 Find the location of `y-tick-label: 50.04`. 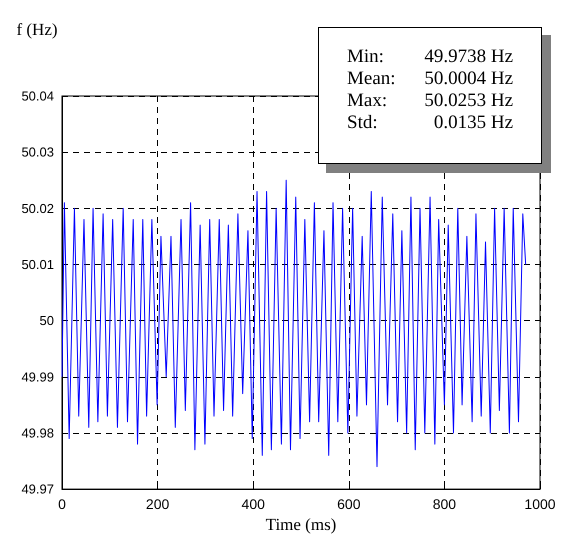

y-tick-label: 50.04 is located at coordinates (37, 96).